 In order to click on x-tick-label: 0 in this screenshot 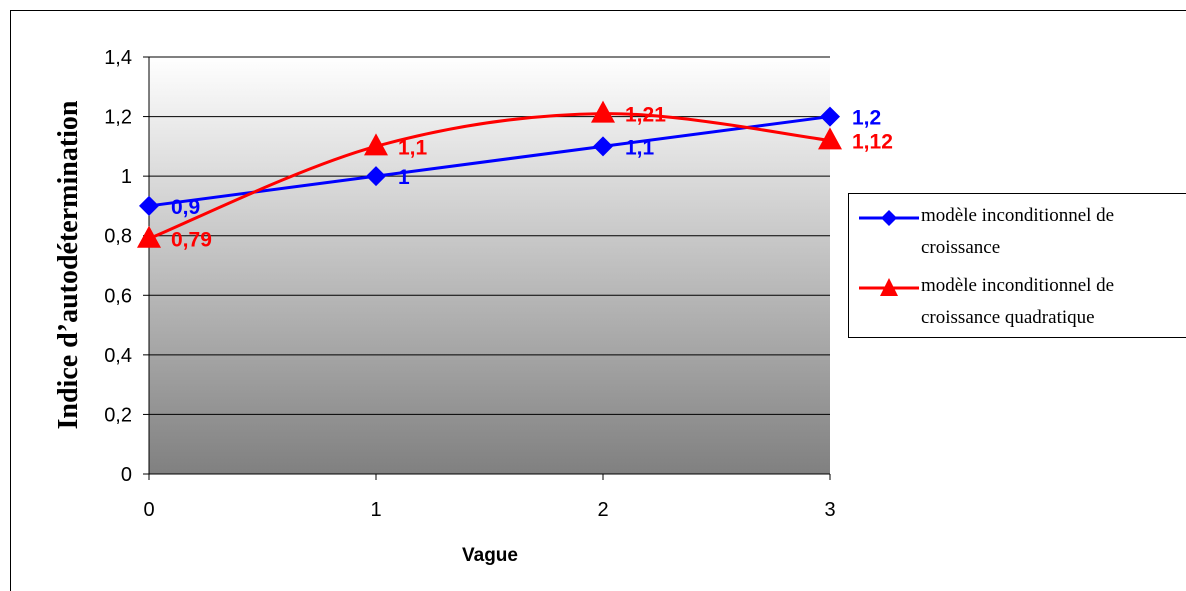, I will do `click(148, 510)`.